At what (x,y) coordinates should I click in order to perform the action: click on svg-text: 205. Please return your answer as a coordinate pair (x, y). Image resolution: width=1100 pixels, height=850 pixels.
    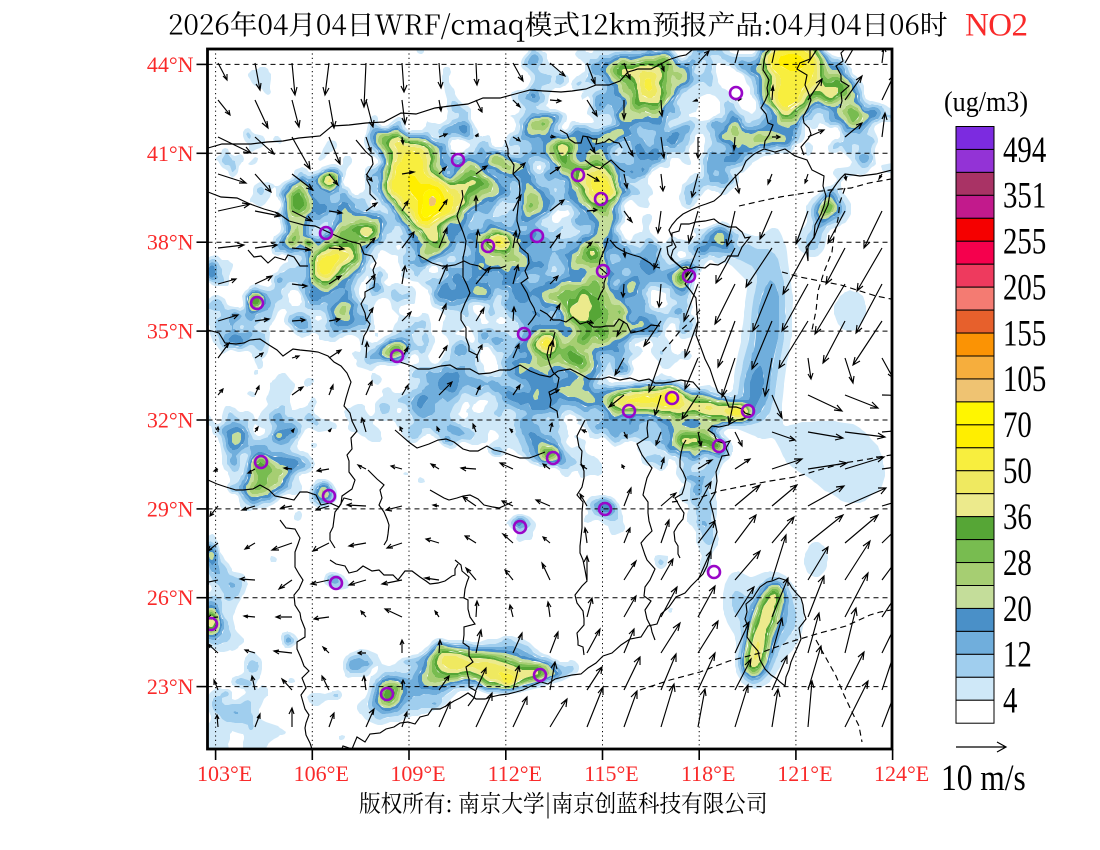
    Looking at the image, I should click on (1024, 287).